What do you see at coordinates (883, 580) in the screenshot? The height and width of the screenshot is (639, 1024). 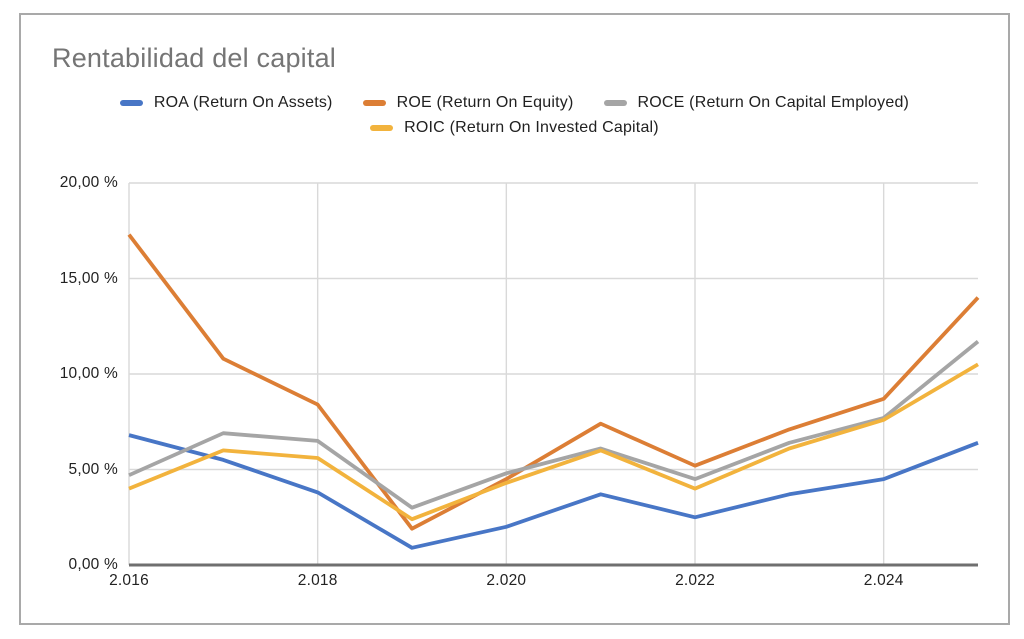 I see `x-axis-tick-label: 2.024` at bounding box center [883, 580].